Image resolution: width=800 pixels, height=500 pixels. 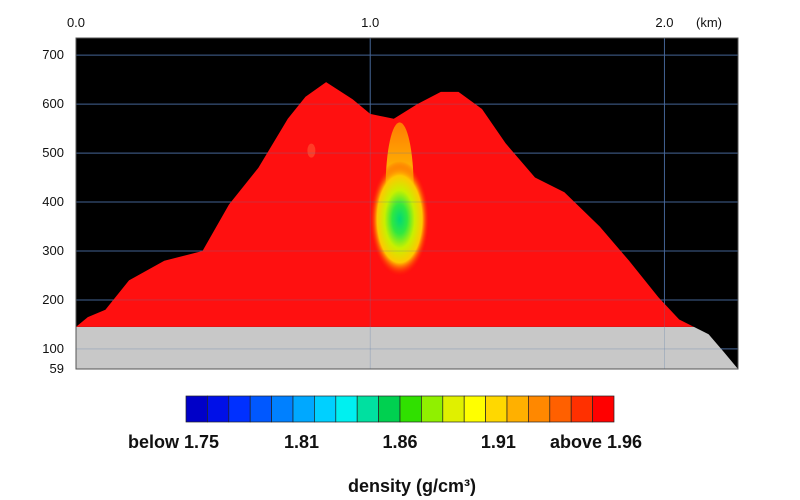 I want to click on x-tick-label: 2.0, so click(x=664, y=22).